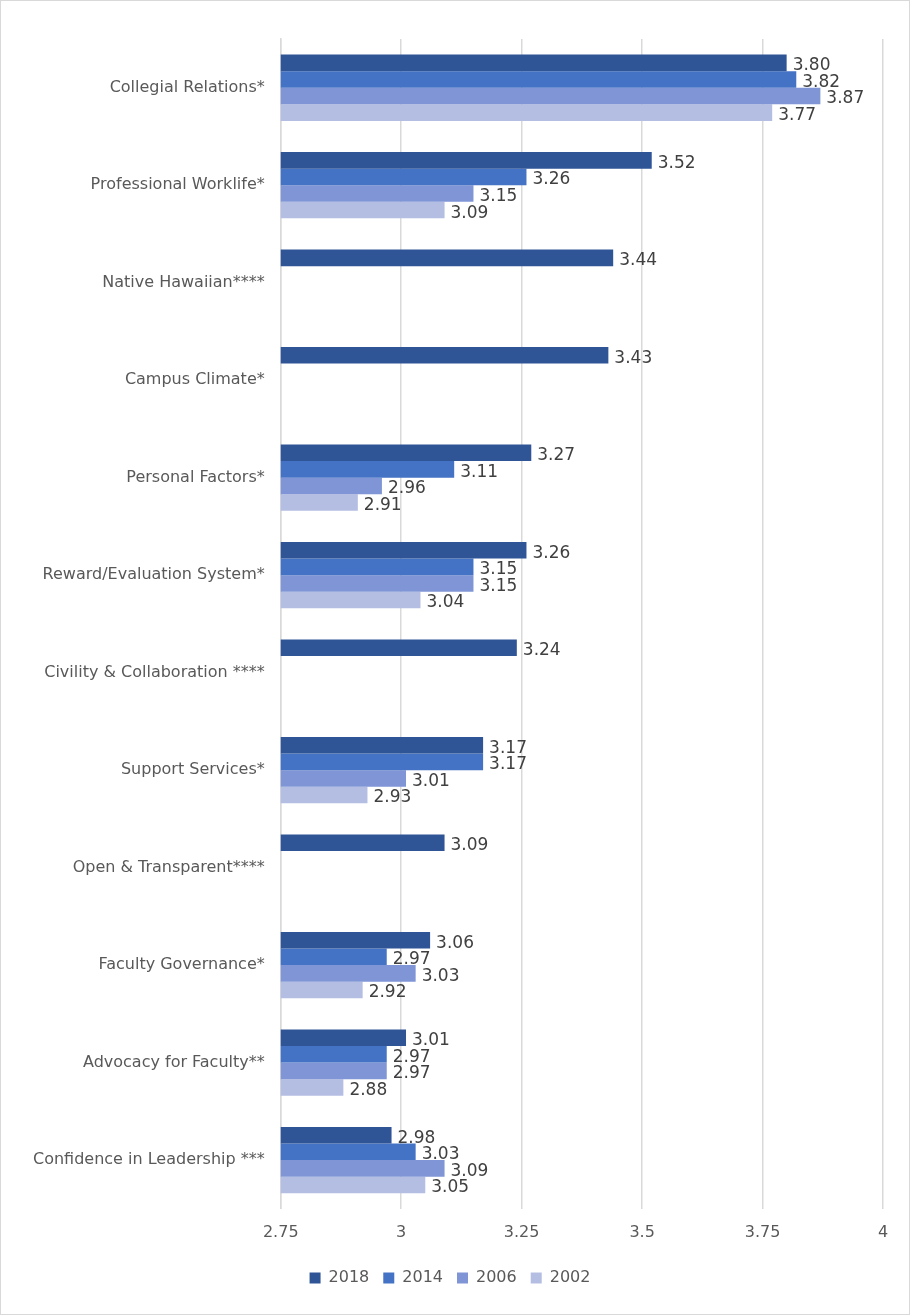 The width and height of the screenshot is (910, 1315). What do you see at coordinates (153, 574) in the screenshot?
I see `y-tick-label: Reward/Evaluation System*` at bounding box center [153, 574].